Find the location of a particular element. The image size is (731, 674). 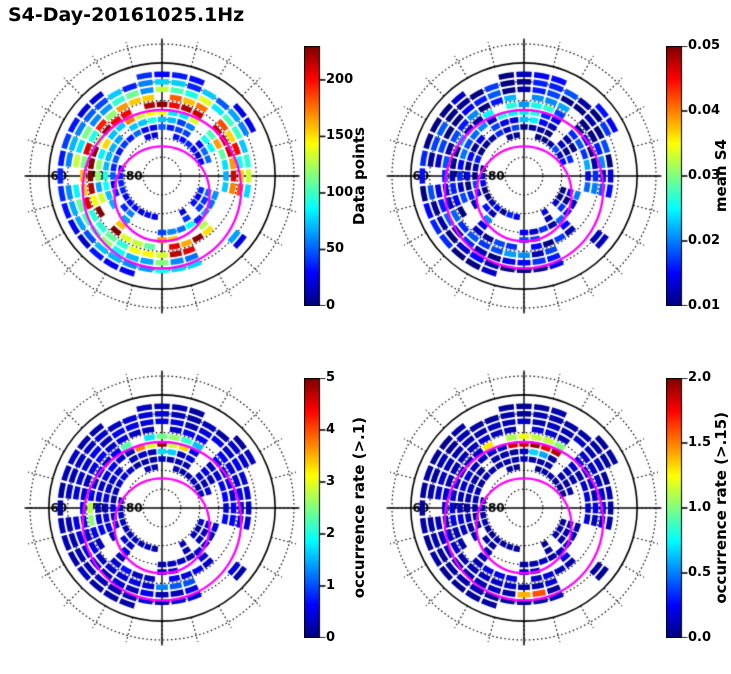

colorbar-axis-label-occurrence-rate-gt-0-1: occurrence rate (>.1) is located at coordinates (359, 508).